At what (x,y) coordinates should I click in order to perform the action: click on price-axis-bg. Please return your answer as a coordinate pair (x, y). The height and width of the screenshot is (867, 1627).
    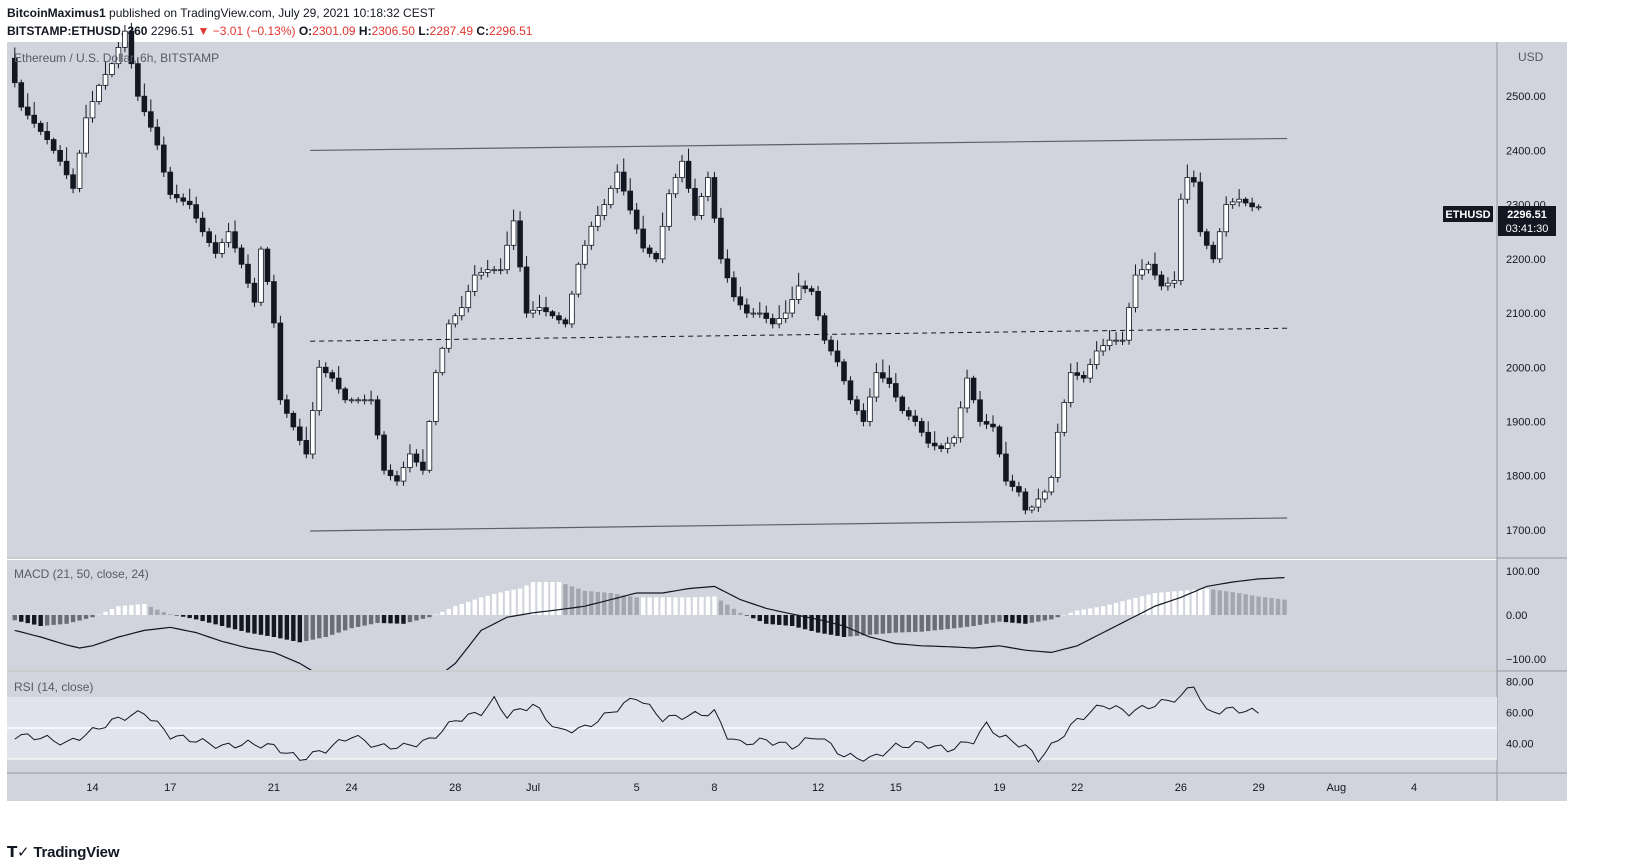
    Looking at the image, I should click on (1532, 421).